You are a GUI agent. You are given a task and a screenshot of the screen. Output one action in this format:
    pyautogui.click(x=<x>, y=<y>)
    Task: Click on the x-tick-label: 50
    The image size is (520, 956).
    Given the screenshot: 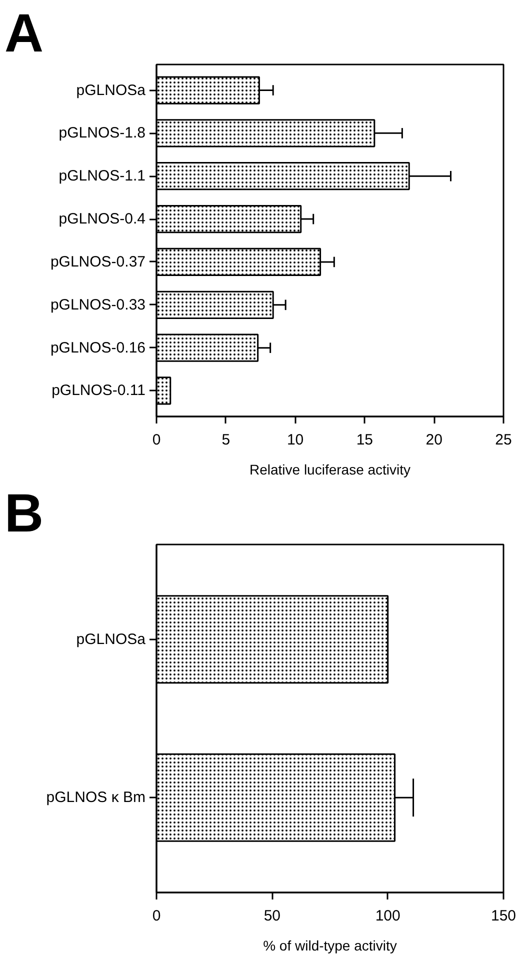 What is the action you would take?
    pyautogui.click(x=272, y=916)
    